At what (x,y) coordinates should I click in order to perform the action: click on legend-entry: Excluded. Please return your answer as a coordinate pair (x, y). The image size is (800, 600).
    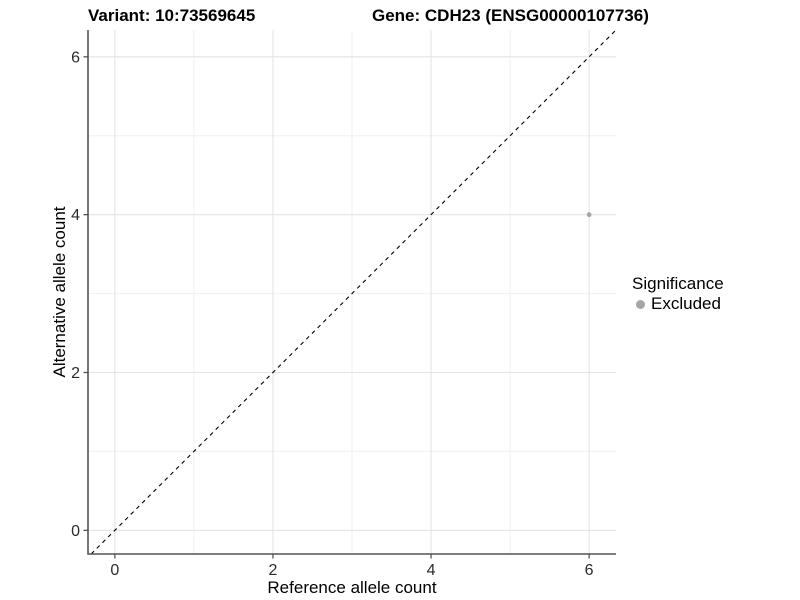
    Looking at the image, I should click on (677, 304).